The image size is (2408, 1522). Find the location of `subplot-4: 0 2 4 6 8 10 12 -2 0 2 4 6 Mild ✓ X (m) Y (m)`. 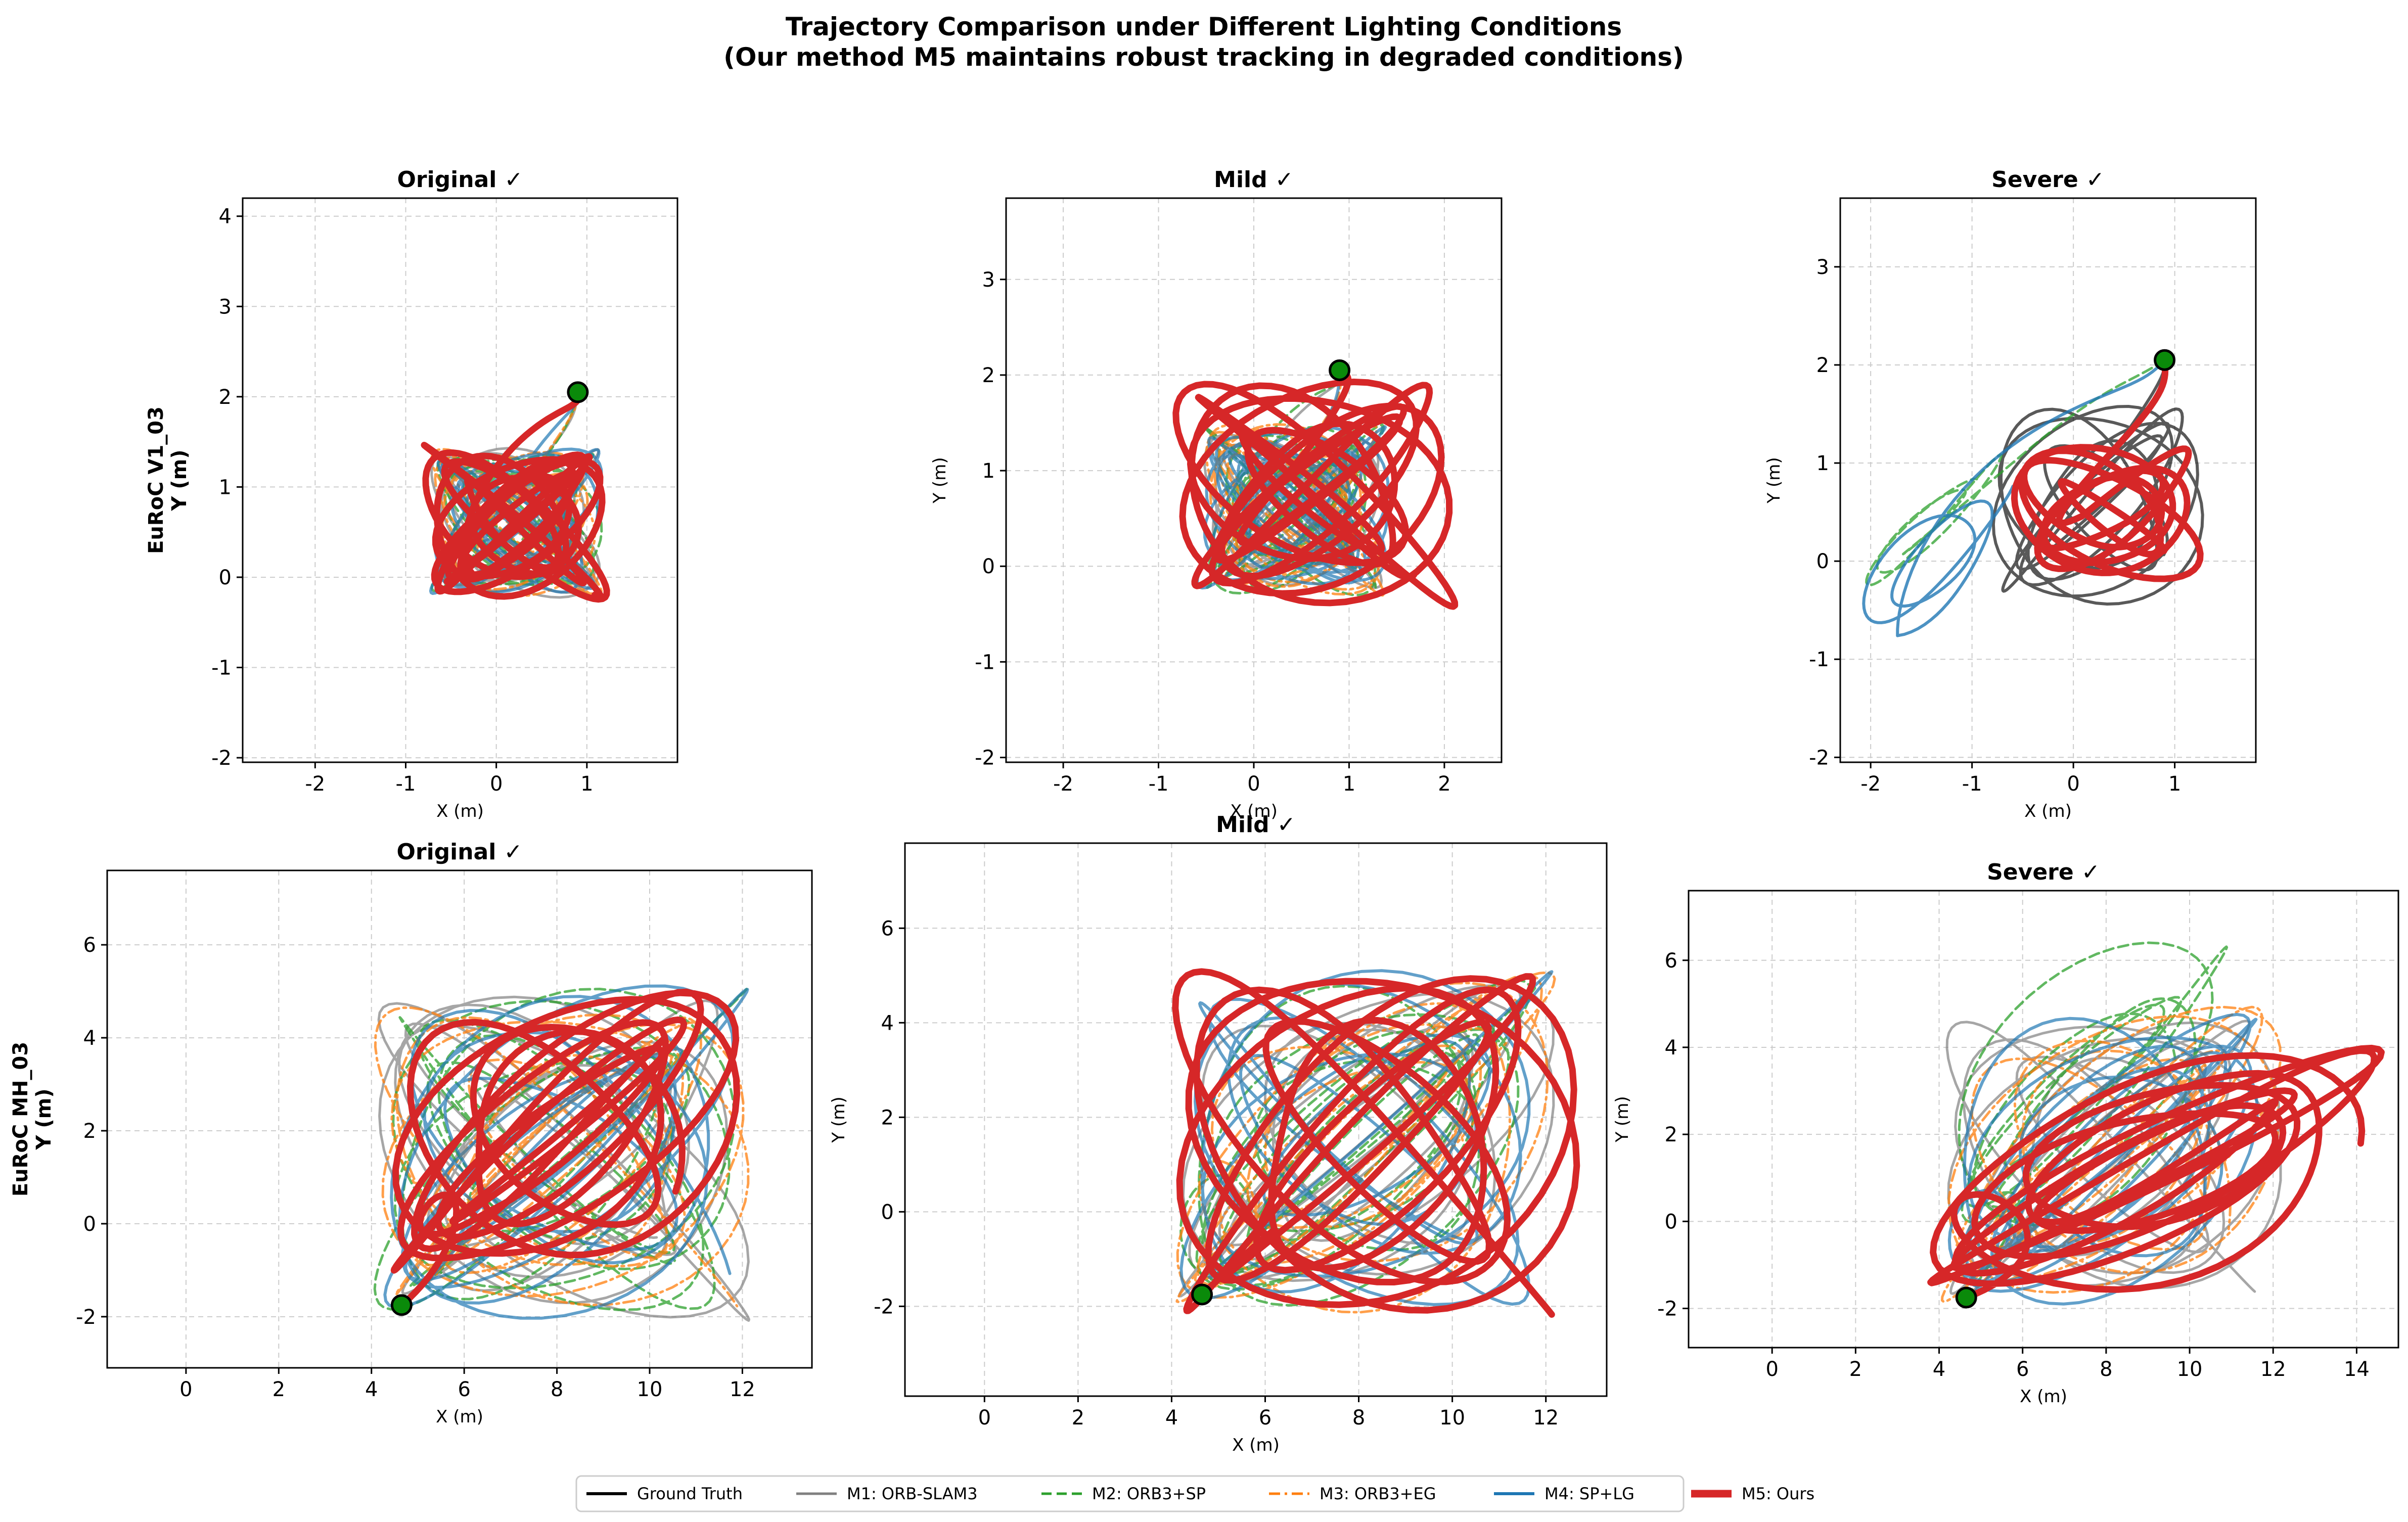

subplot-4: 0 2 4 6 8 10 12 -2 0 2 4 6 Mild ✓ X (m) Y (m) is located at coordinates (1218, 1134).